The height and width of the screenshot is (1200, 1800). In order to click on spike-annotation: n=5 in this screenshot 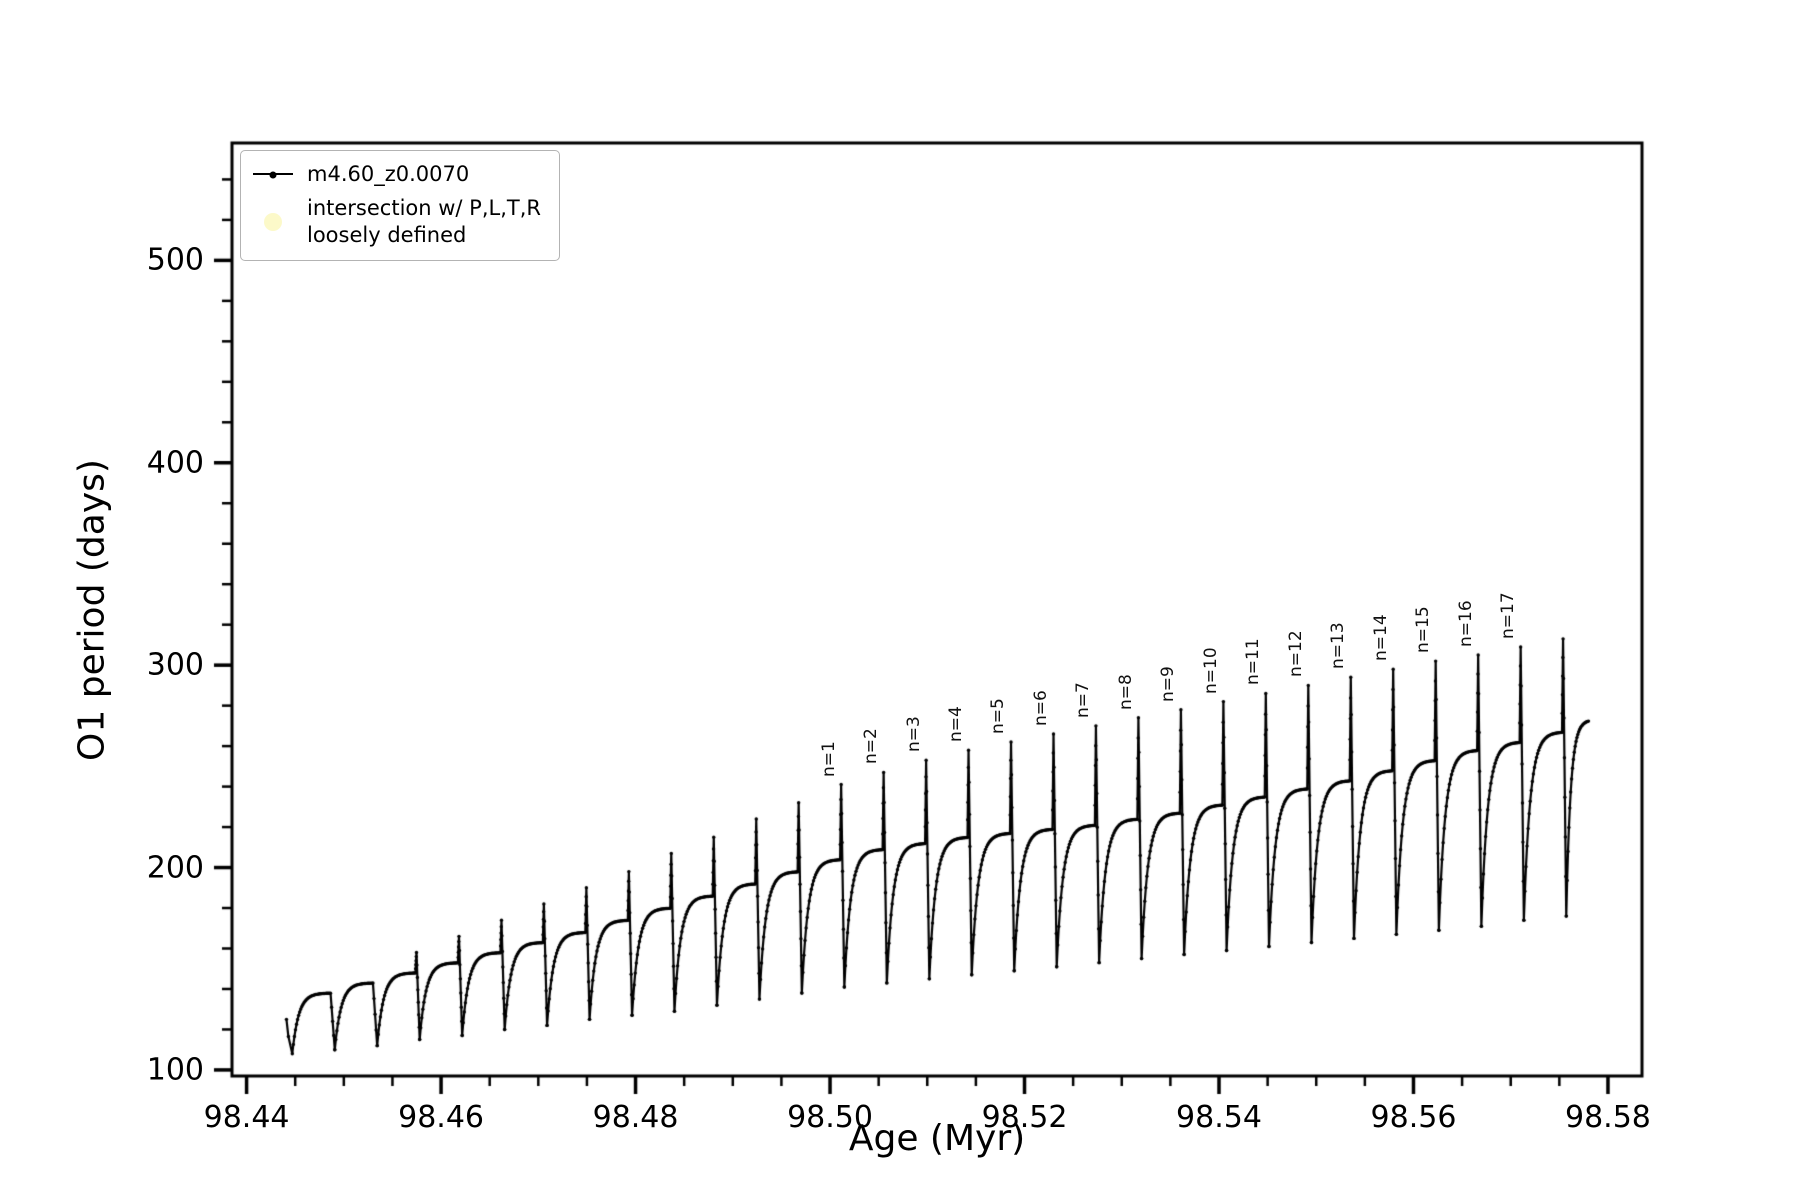, I will do `click(998, 716)`.